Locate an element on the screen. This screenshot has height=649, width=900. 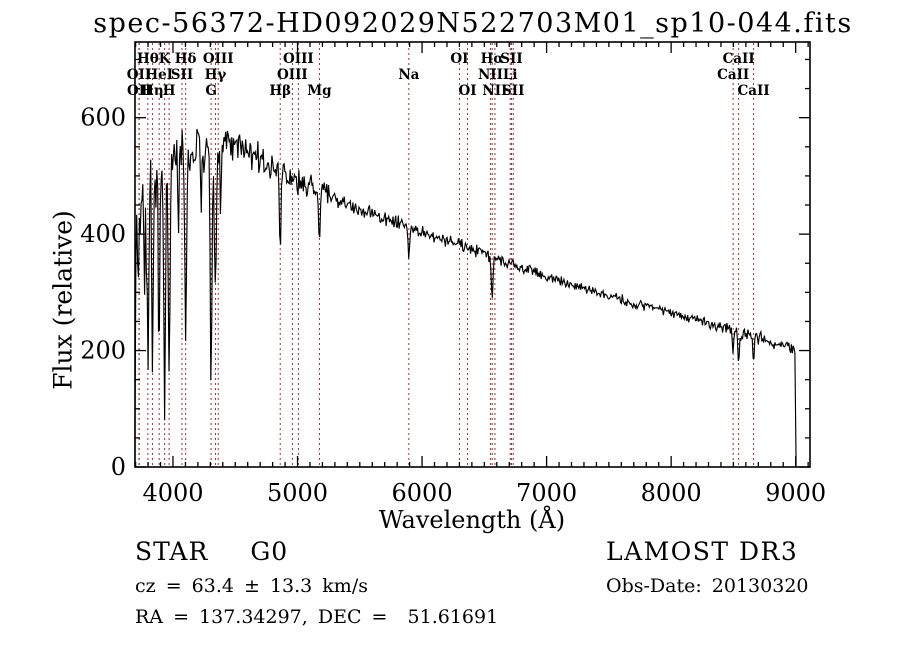
spectral-line-label: H is located at coordinates (169, 91).